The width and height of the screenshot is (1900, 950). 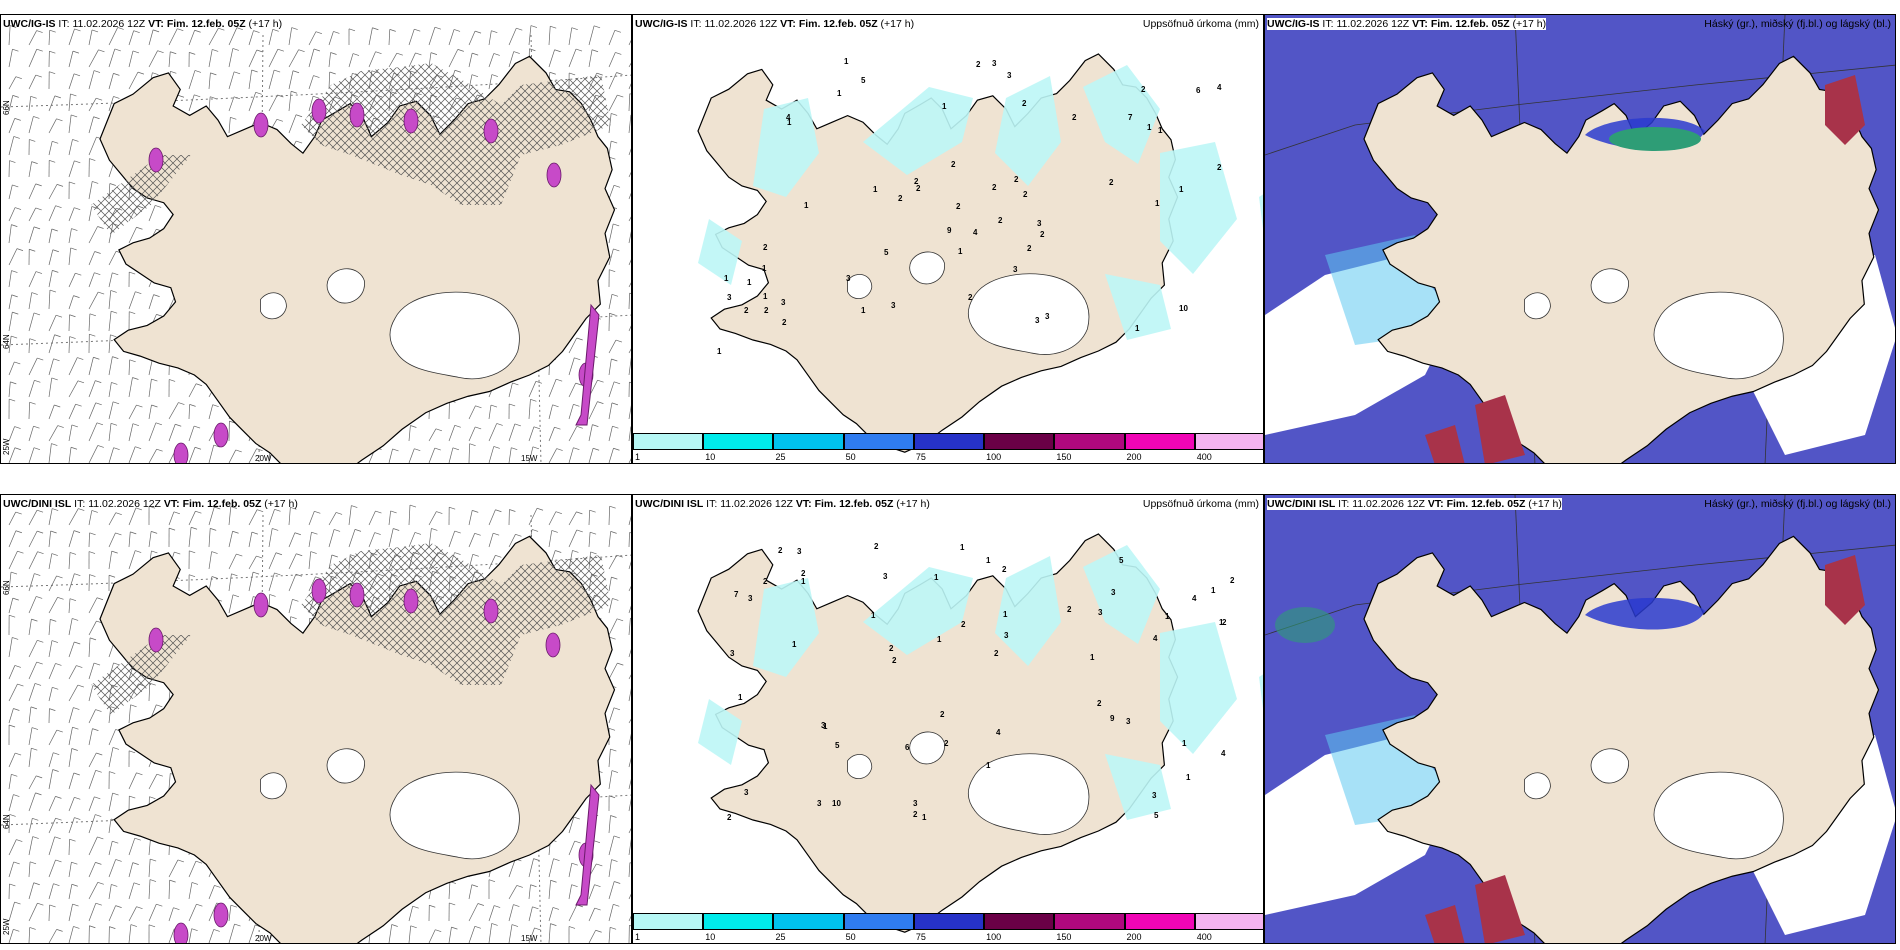 What do you see at coordinates (1228, 441) in the screenshot?
I see `colorbar-segment` at bounding box center [1228, 441].